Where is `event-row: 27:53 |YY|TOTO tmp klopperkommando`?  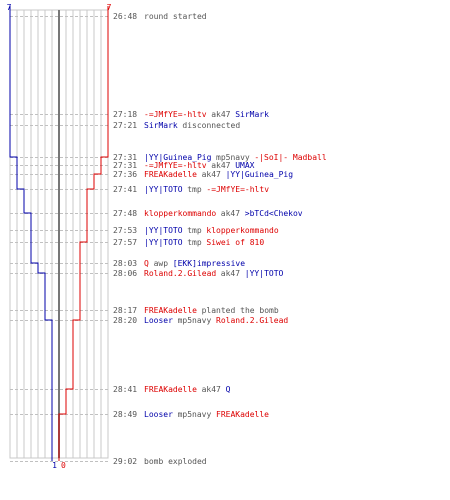 event-row: 27:53 |YY|TOTO tmp klopperkommando is located at coordinates (196, 230).